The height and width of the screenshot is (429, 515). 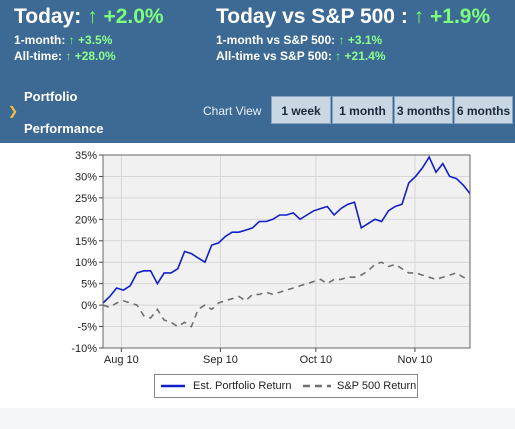 What do you see at coordinates (423, 110) in the screenshot?
I see `tab-3-months: 3 months` at bounding box center [423, 110].